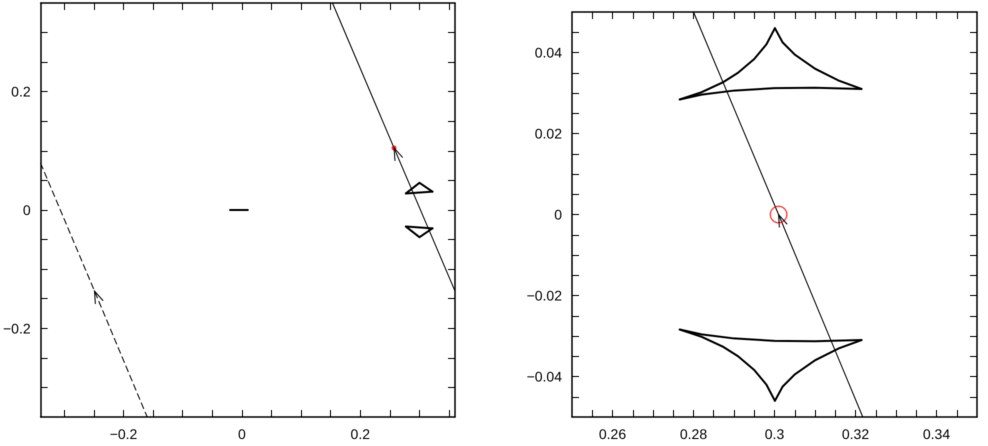 This screenshot has width=988, height=446. Describe the element at coordinates (548, 52) in the screenshot. I see `y-tick-label: 0.04` at that location.